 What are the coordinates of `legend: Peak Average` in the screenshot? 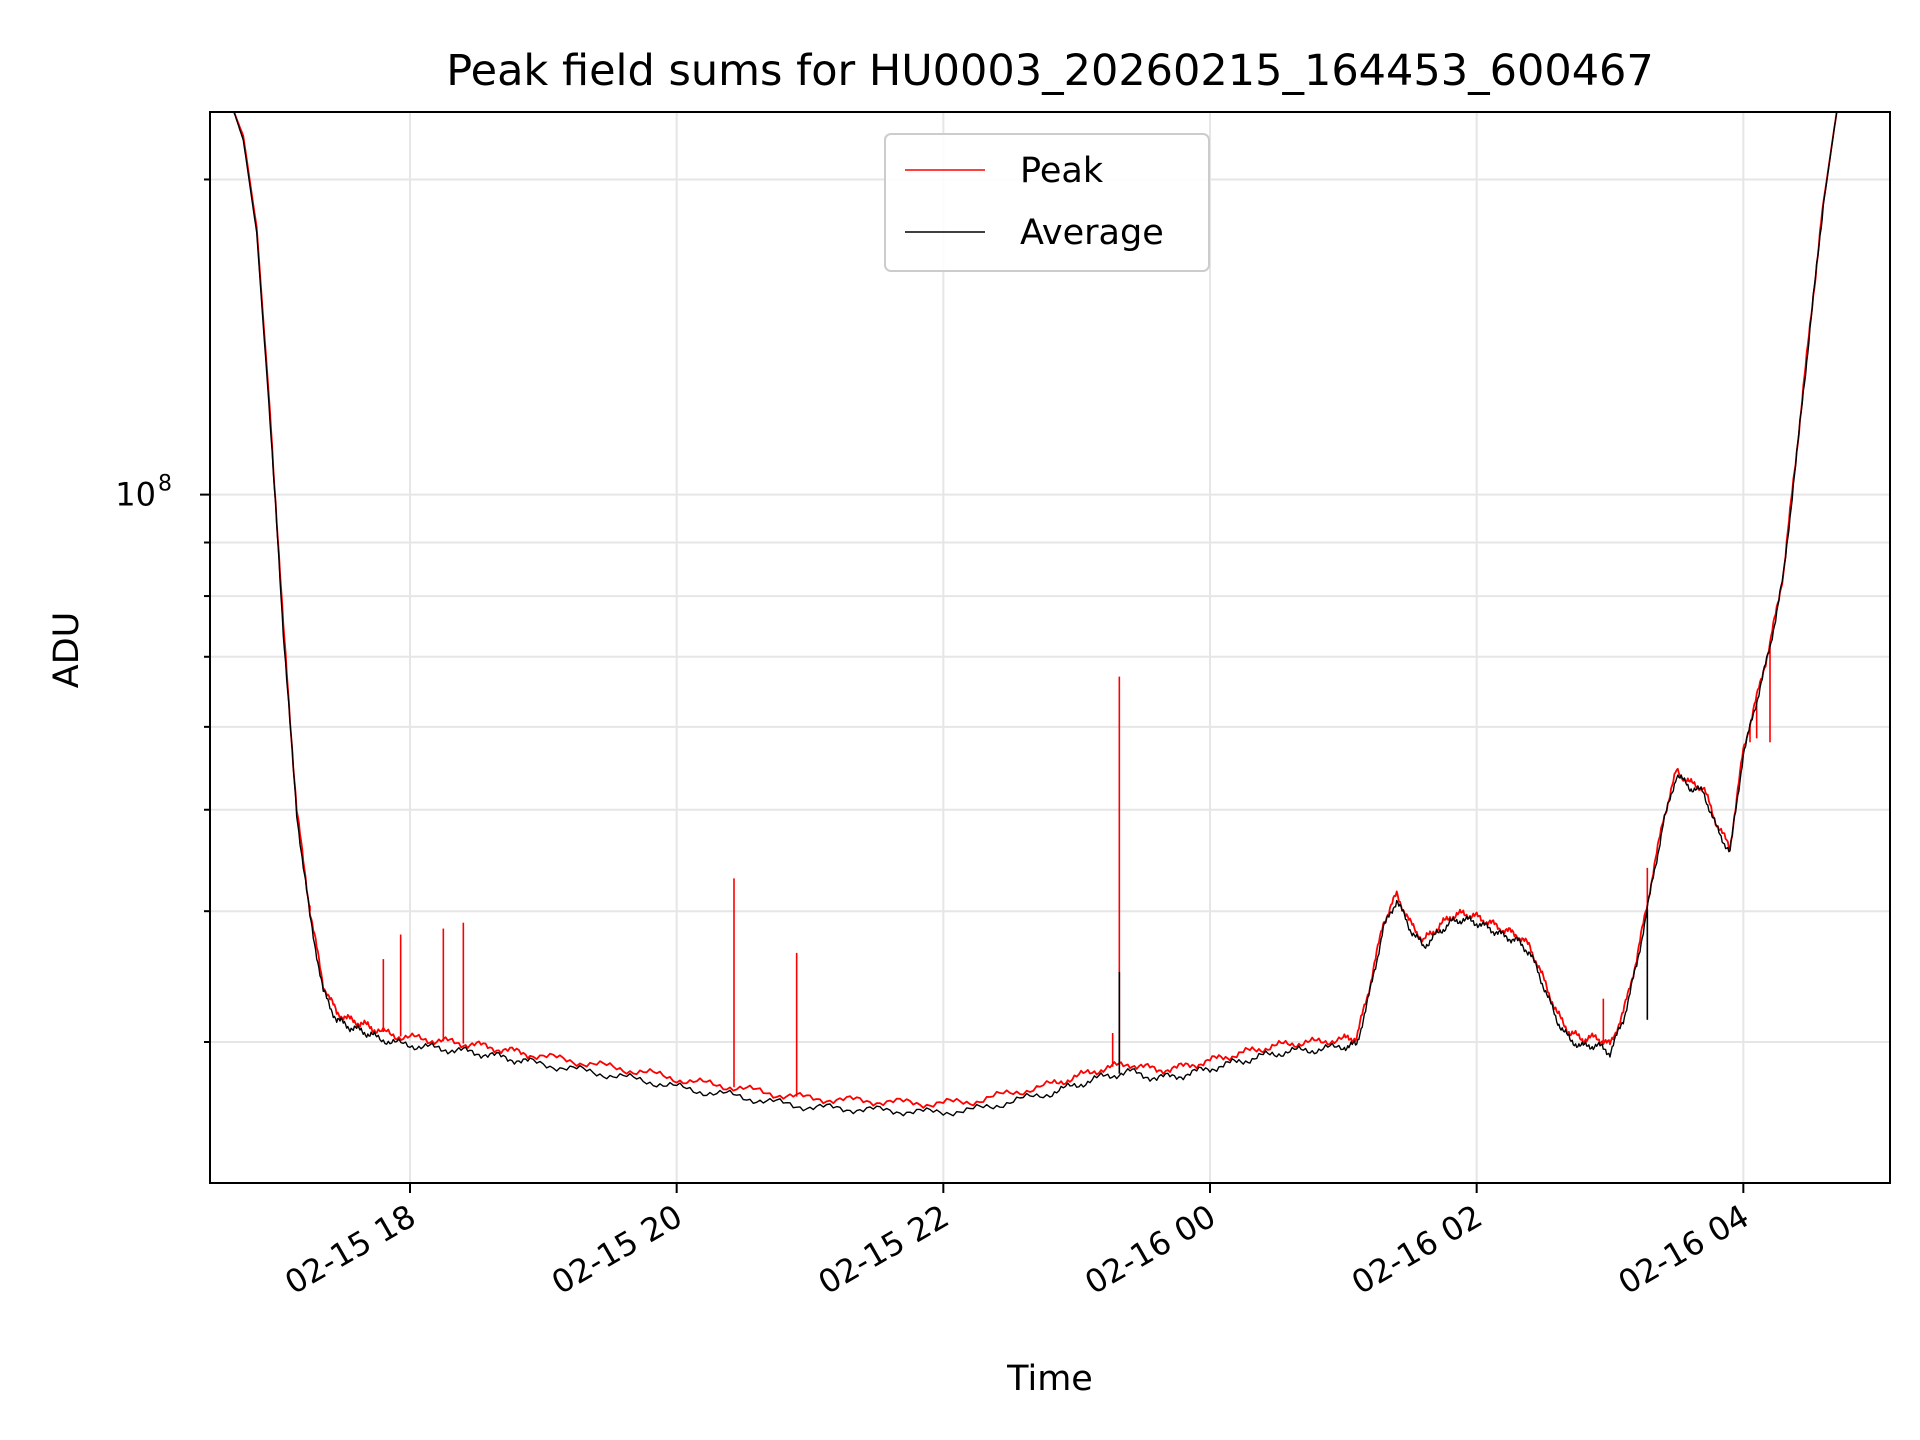 It's located at (1047, 202).